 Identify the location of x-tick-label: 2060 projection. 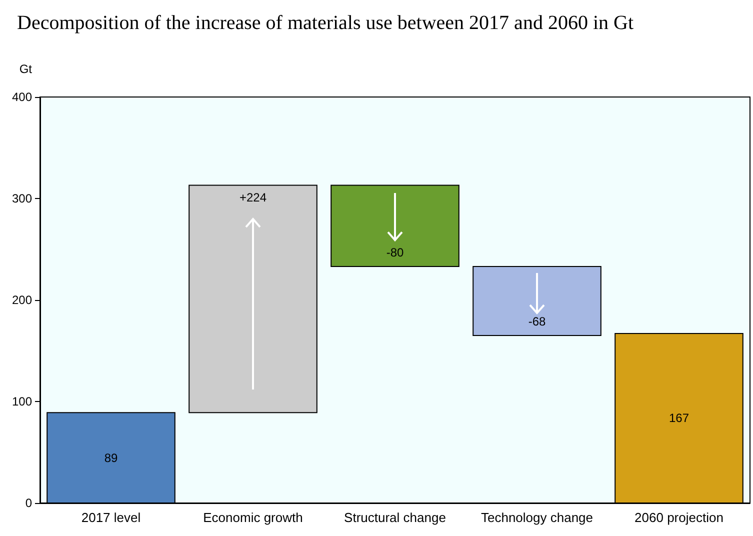
(679, 517).